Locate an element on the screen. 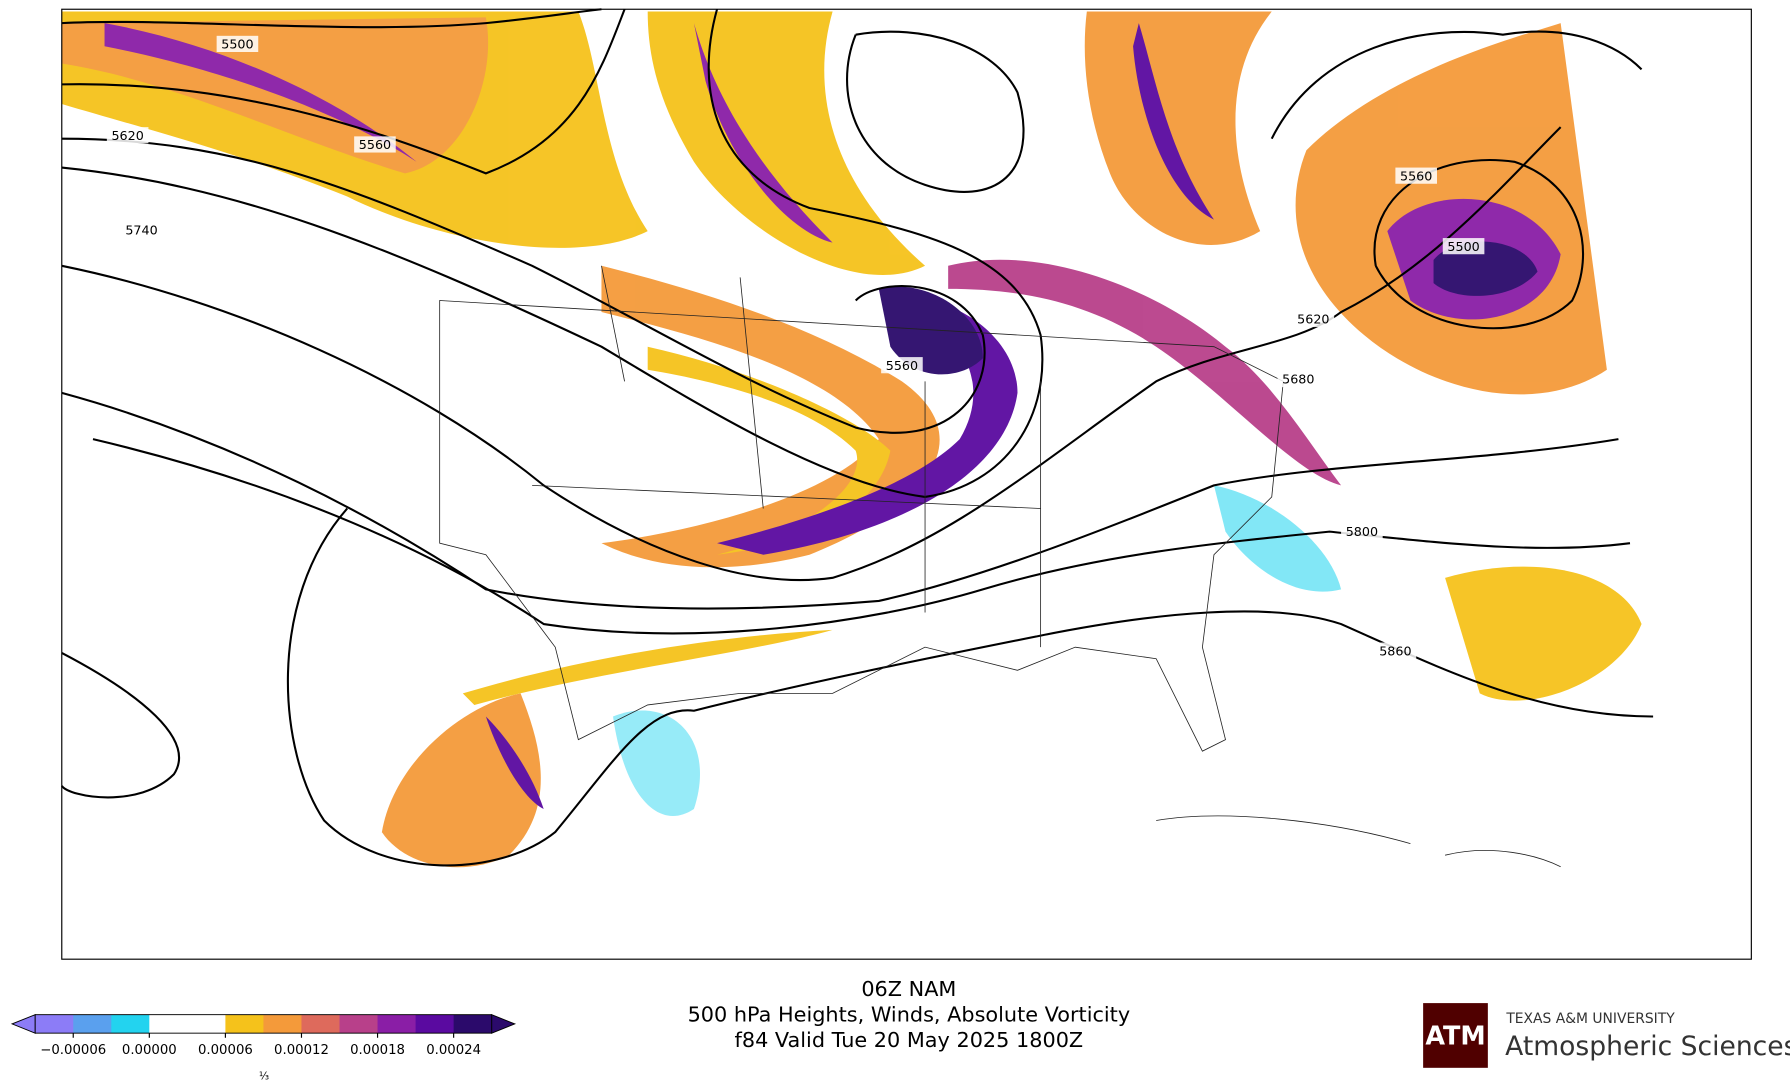  title-line: 06Z NAM is located at coordinates (908, 989).